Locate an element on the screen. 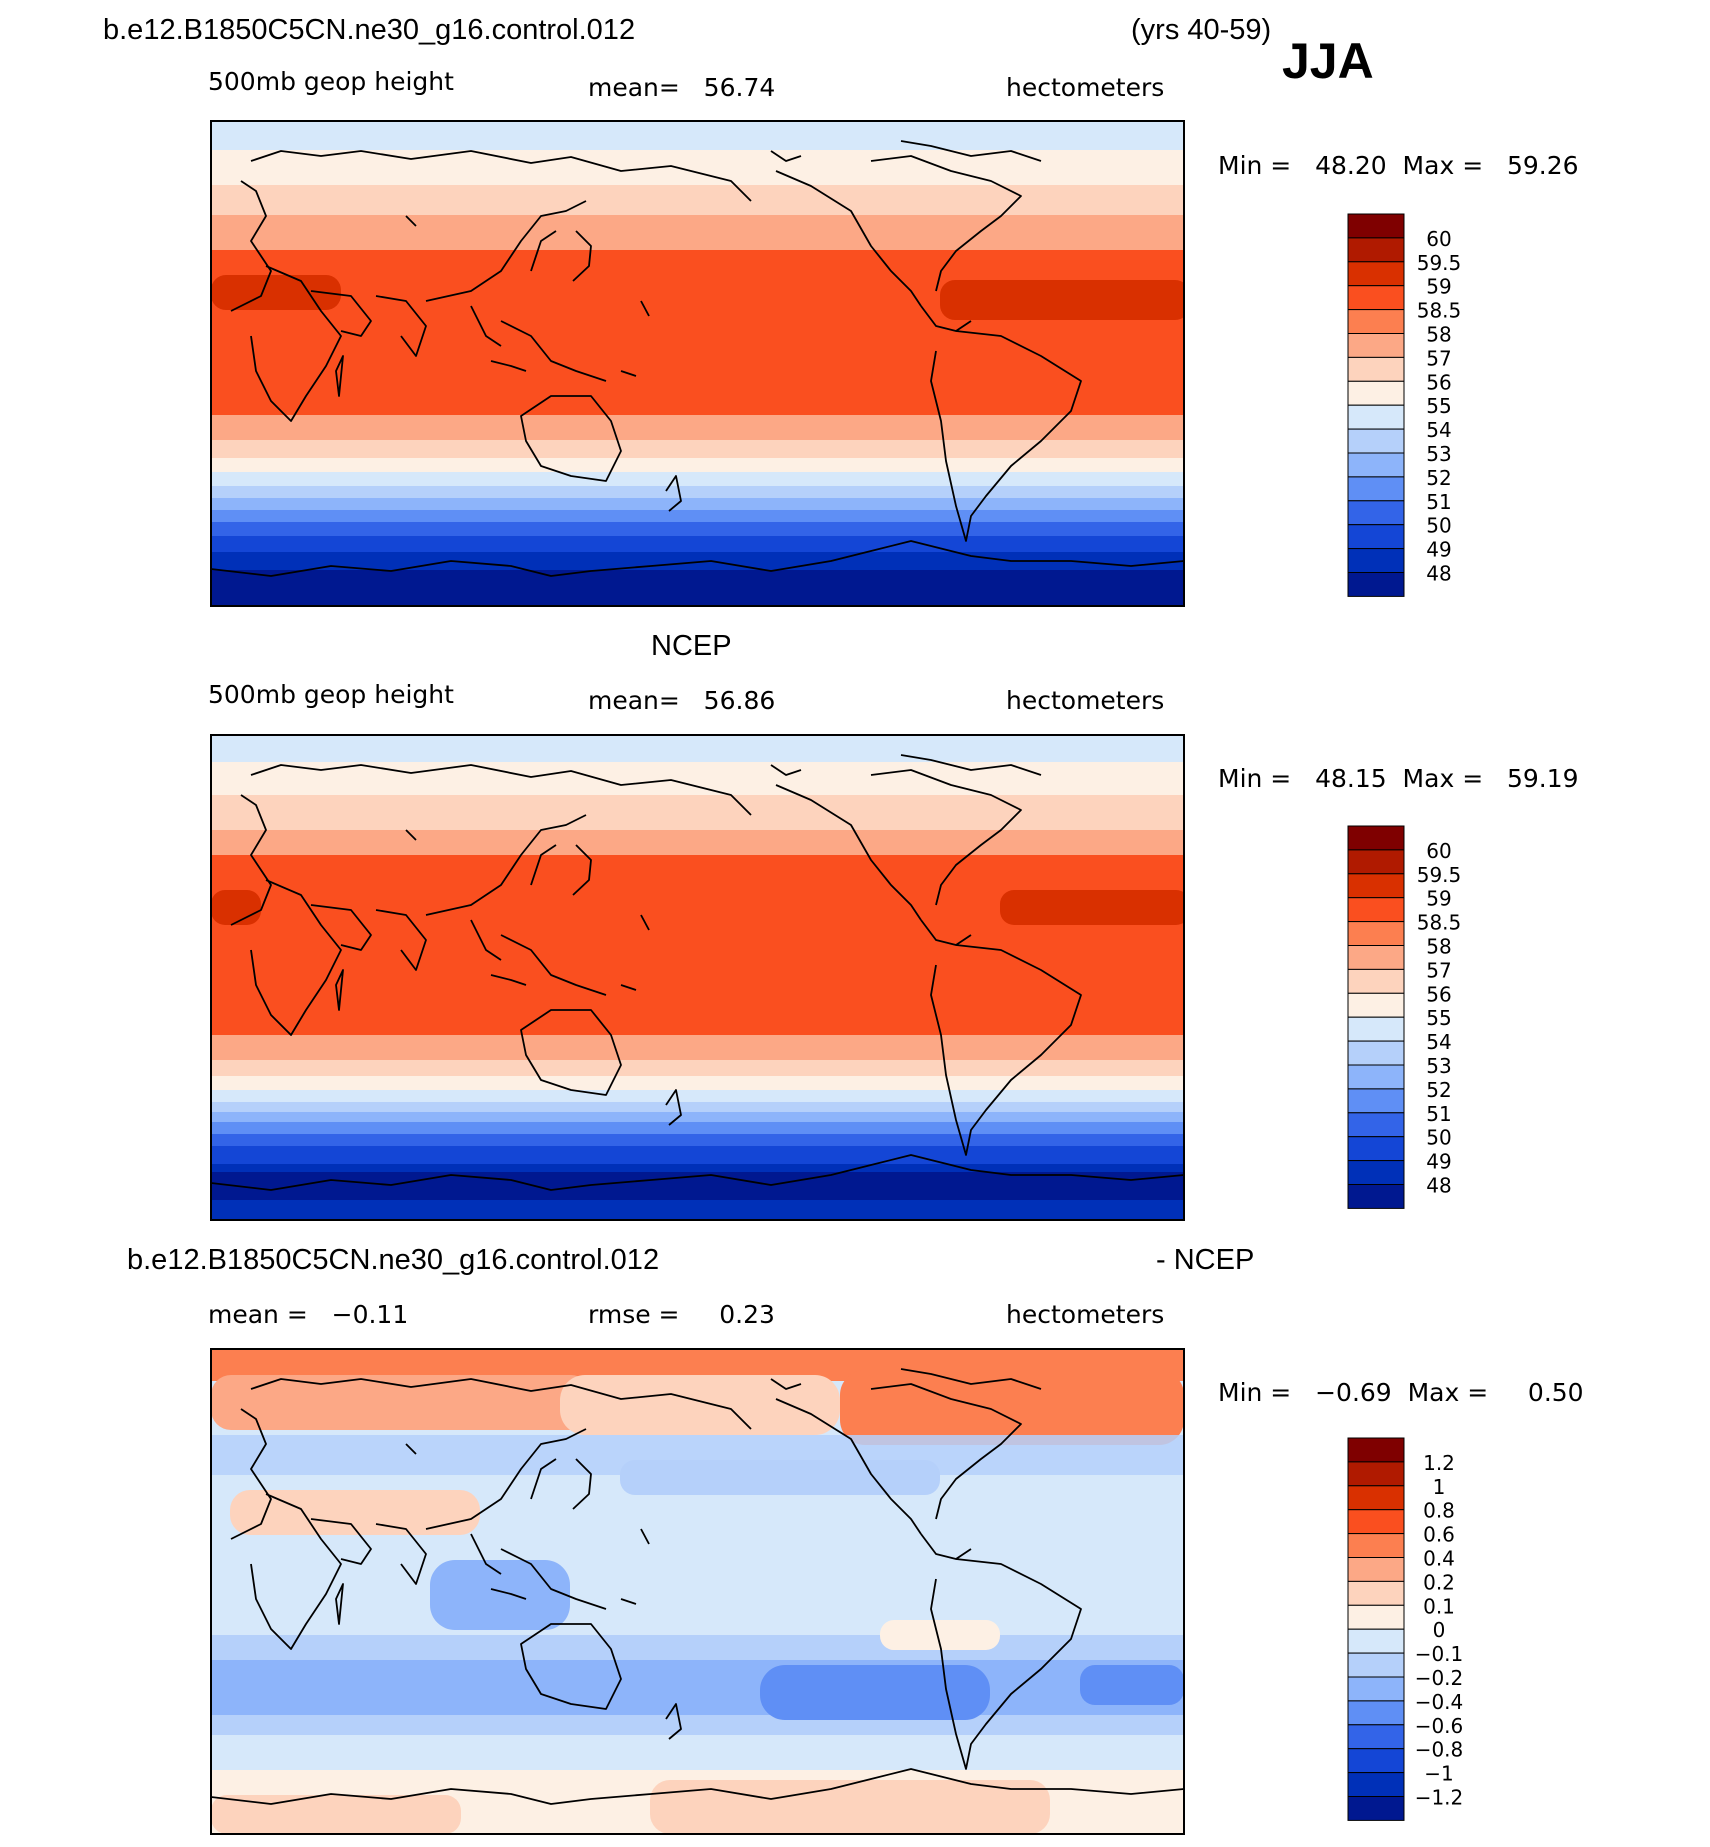  panel-mean-label: mean= 56.86 is located at coordinates (681, 700).